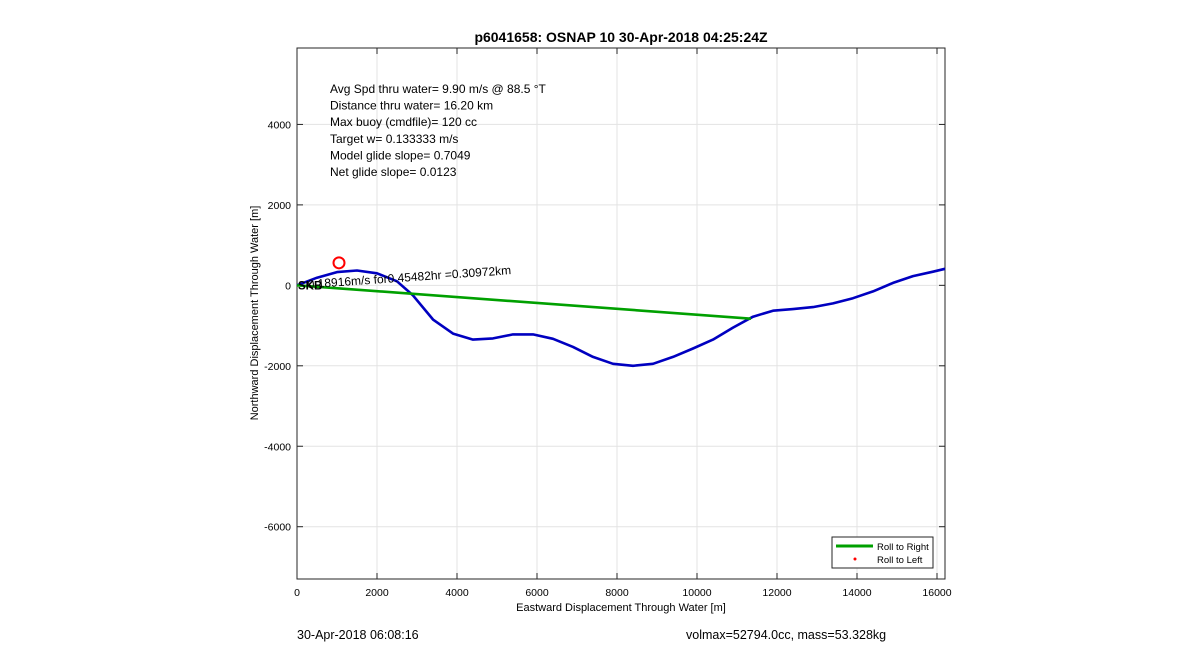 Image resolution: width=1200 pixels, height=652 pixels. Describe the element at coordinates (310, 286) in the screenshot. I see `overlap-label: SKB` at that location.